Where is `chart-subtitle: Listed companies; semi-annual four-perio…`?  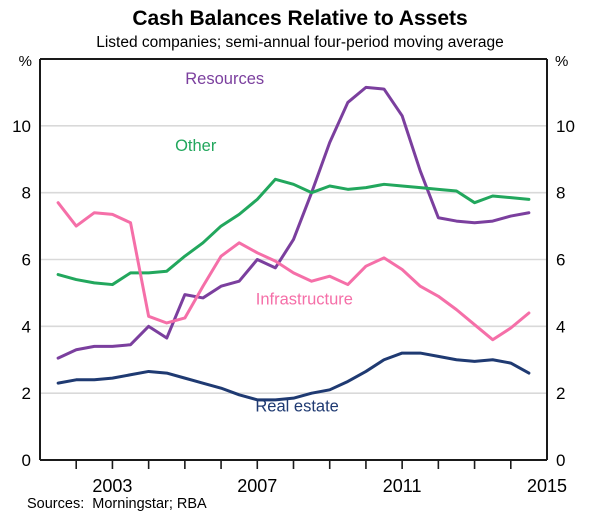 chart-subtitle: Listed companies; semi-annual four-perio… is located at coordinates (300, 42).